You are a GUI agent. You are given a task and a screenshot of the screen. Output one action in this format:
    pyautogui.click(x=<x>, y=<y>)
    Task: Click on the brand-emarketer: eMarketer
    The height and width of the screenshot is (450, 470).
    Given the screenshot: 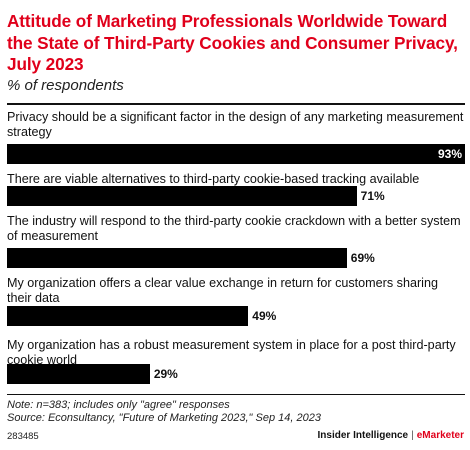 What is the action you would take?
    pyautogui.click(x=440, y=435)
    